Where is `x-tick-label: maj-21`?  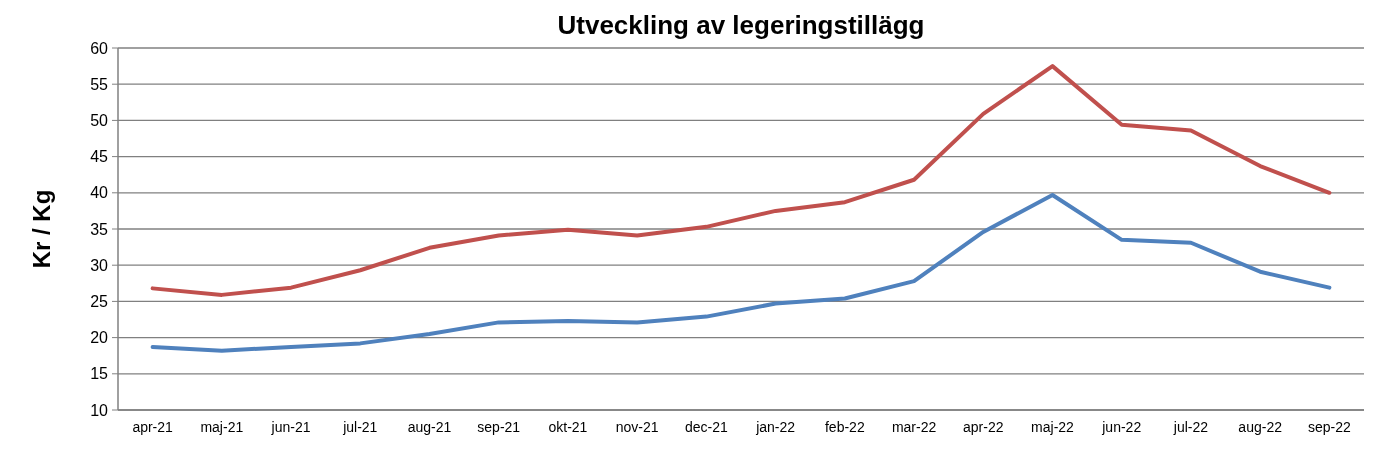
x-tick-label: maj-21 is located at coordinates (222, 427).